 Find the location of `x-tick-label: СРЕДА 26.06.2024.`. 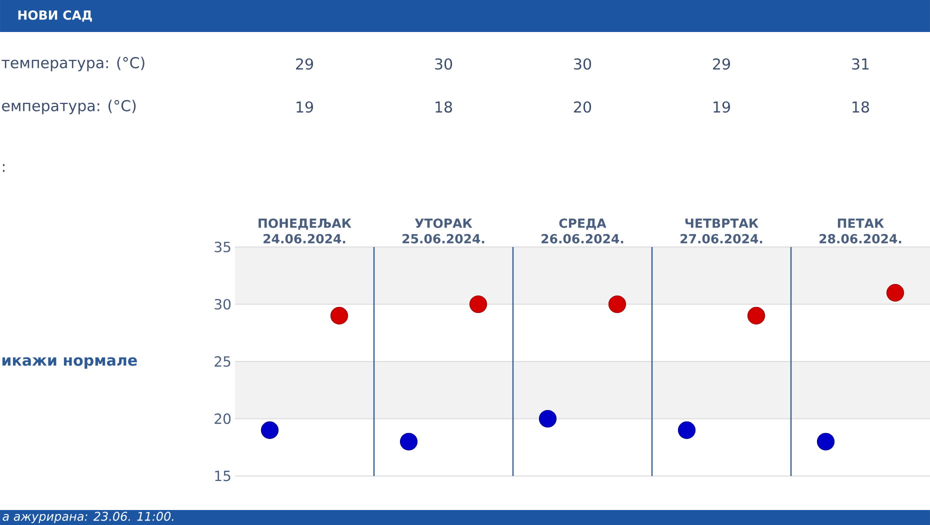

x-tick-label: СРЕДА 26.06.2024. is located at coordinates (583, 231).